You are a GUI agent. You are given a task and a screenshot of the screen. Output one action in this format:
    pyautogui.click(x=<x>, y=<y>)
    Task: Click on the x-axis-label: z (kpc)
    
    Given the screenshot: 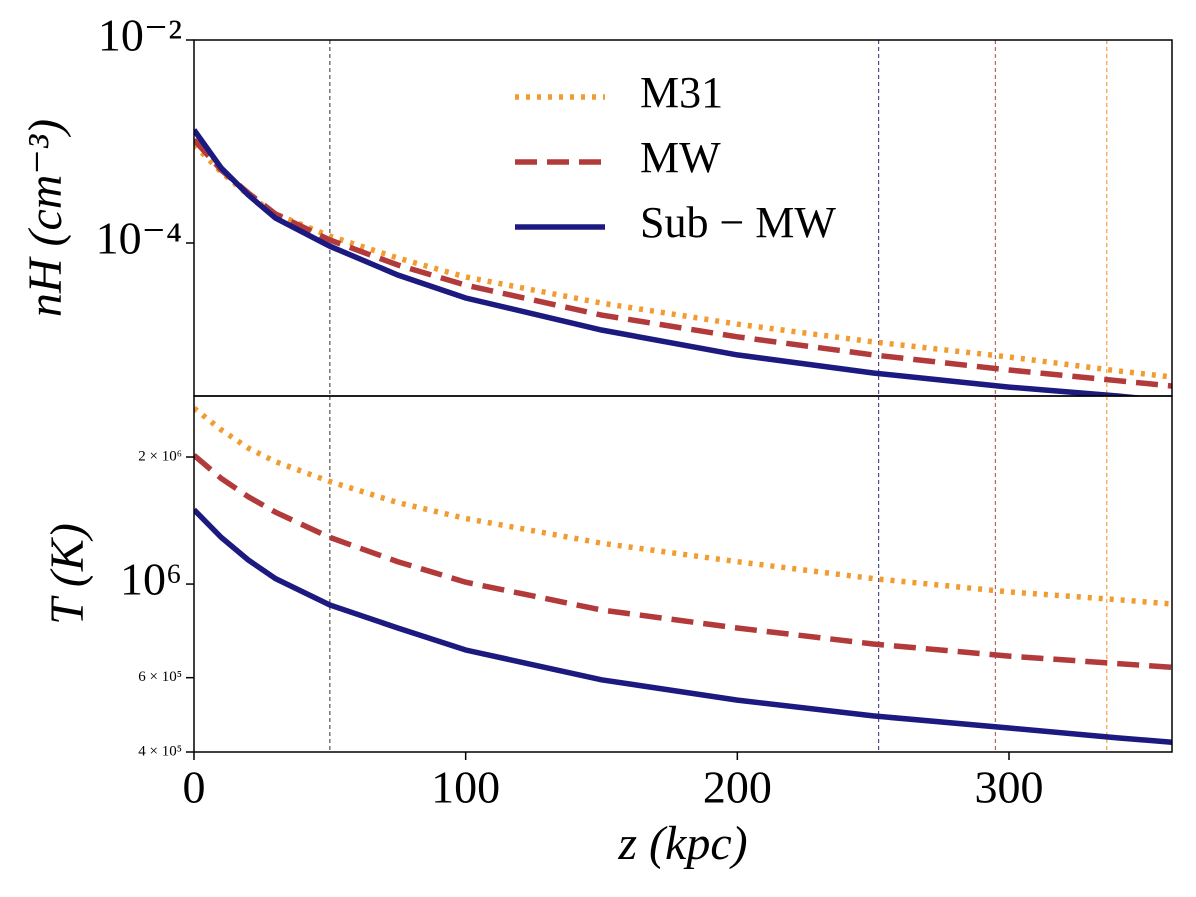 What is the action you would take?
    pyautogui.click(x=682, y=843)
    